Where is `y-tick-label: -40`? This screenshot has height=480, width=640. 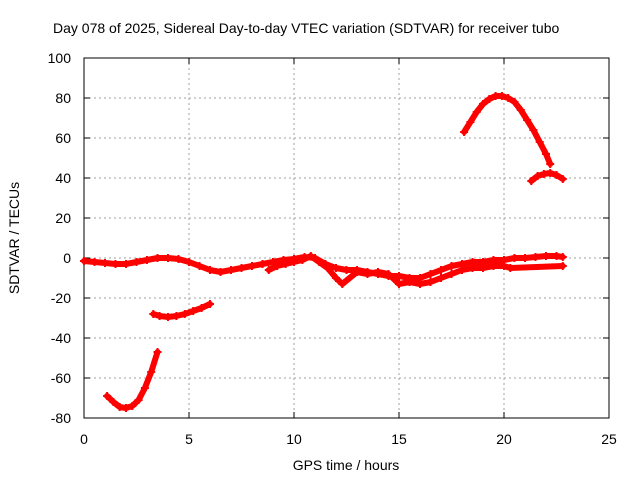
y-tick-label: -40 is located at coordinates (61, 338).